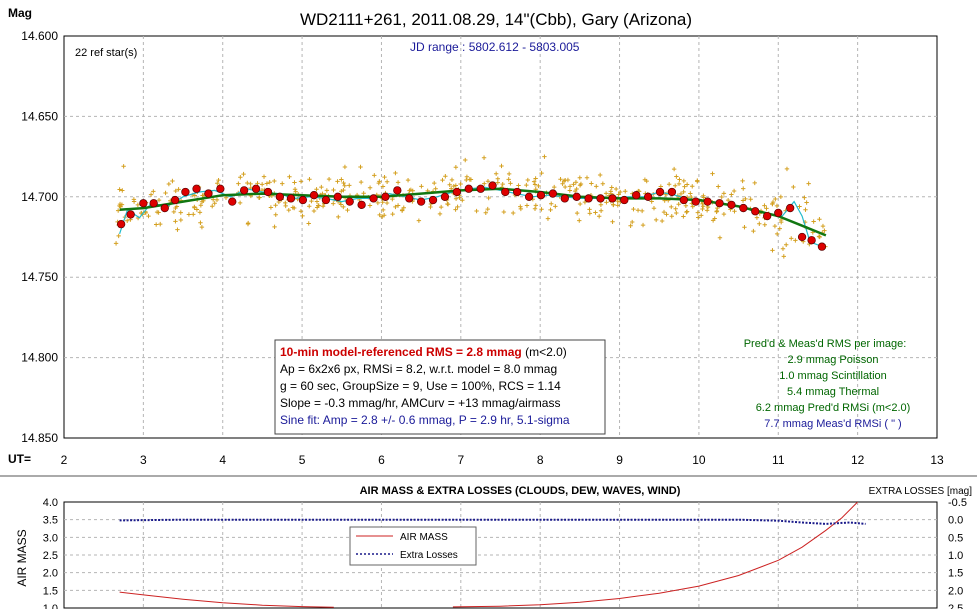  I want to click on main-y-tick-label: 14.850, so click(39, 438).